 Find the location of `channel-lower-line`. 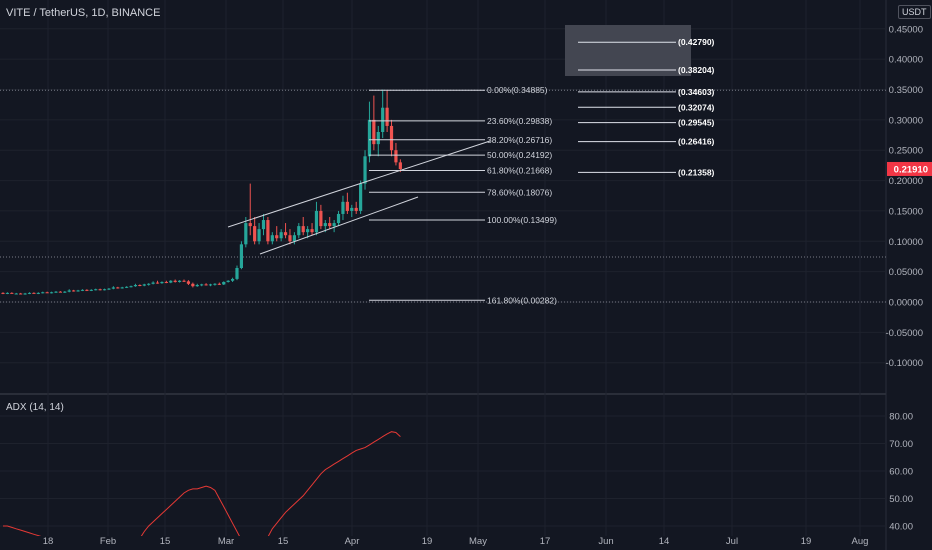

channel-lower-line is located at coordinates (339, 225).